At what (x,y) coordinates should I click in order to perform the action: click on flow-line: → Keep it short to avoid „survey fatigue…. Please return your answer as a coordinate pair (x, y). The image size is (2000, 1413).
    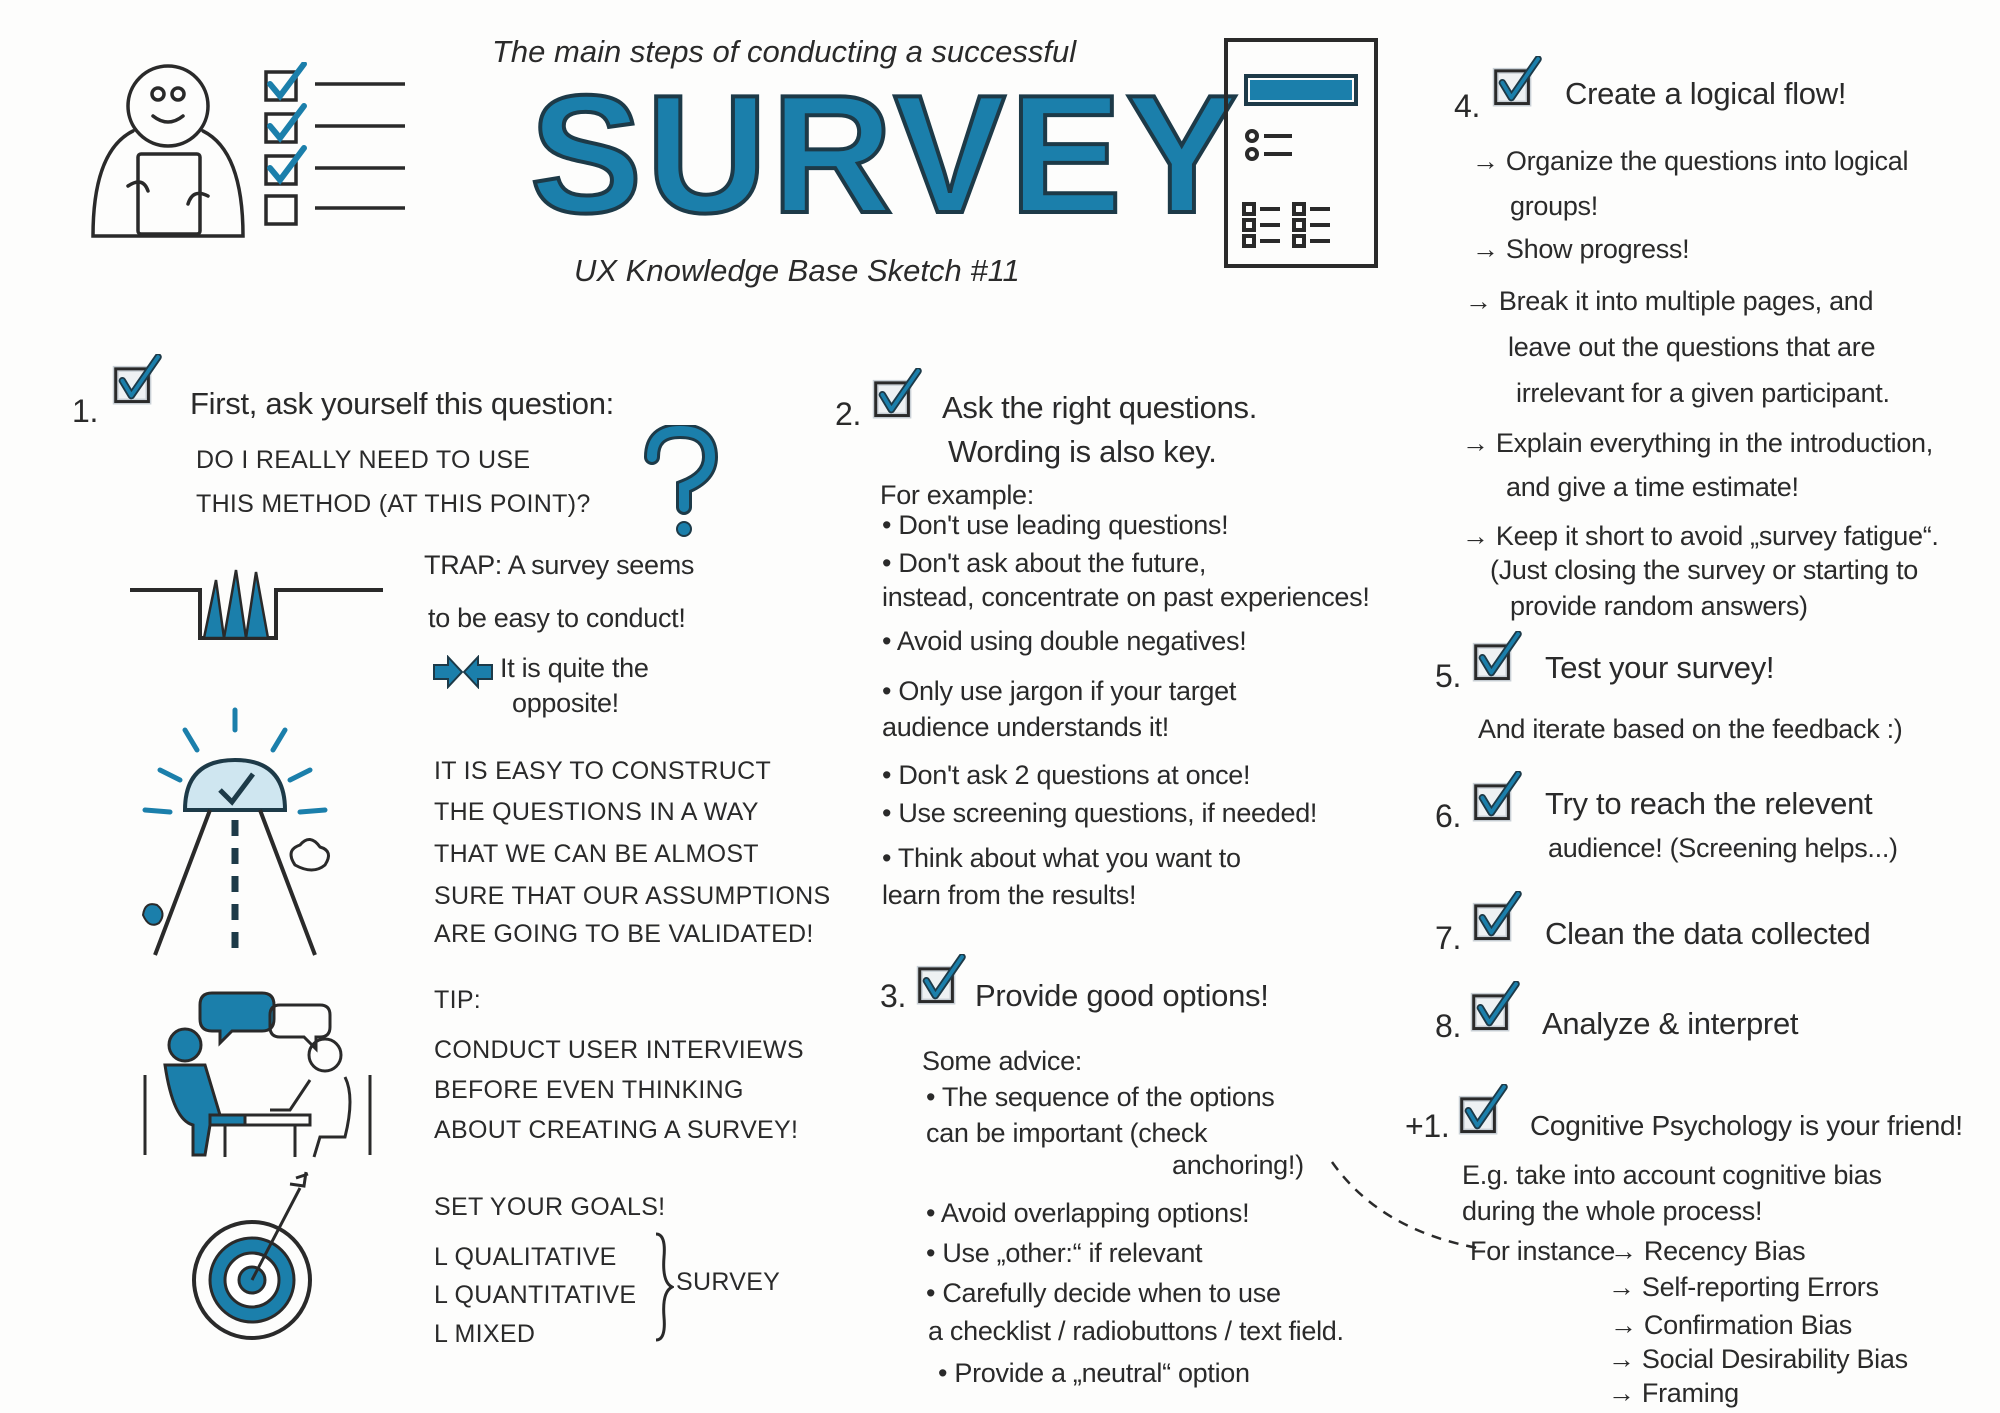
    Looking at the image, I should click on (1700, 536).